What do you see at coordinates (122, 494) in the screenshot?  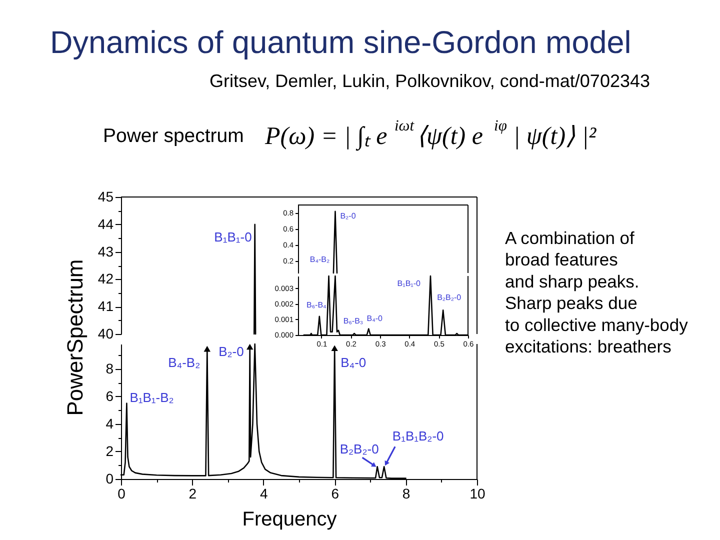 I see `x-tick-label: 0` at bounding box center [122, 494].